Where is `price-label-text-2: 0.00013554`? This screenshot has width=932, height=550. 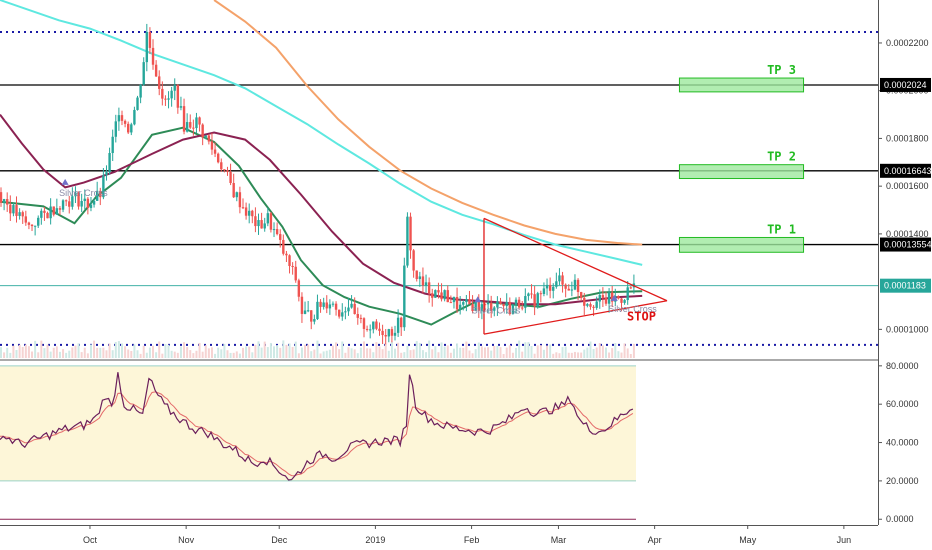 price-label-text-2: 0.00013554 is located at coordinates (908, 245).